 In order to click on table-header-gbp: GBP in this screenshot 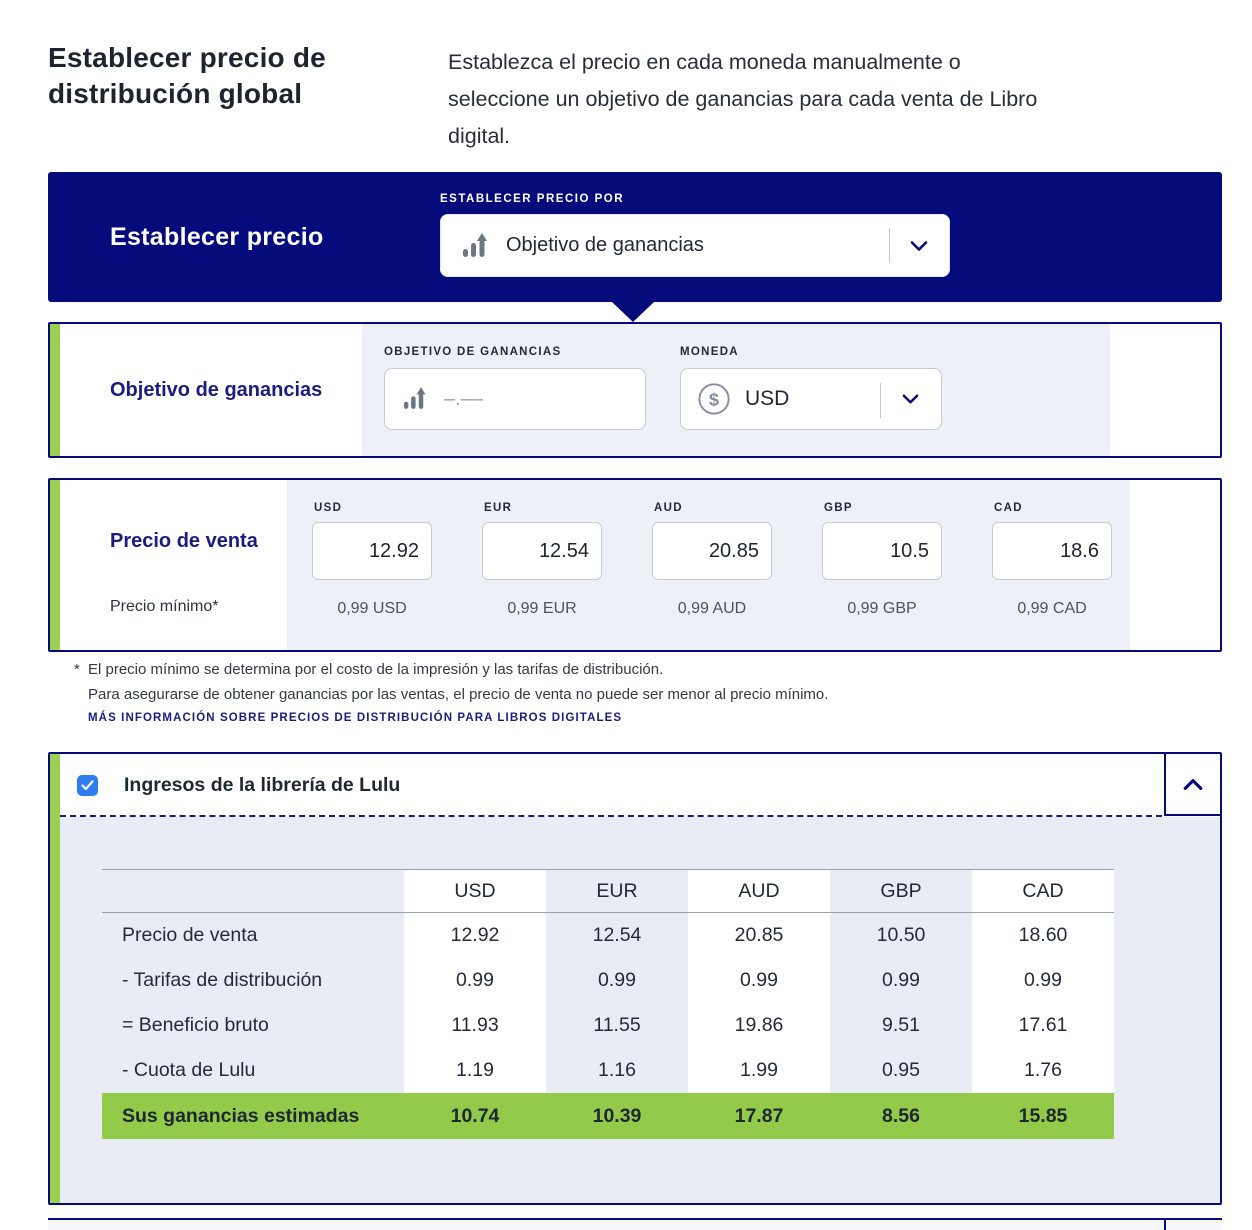, I will do `click(901, 891)`.